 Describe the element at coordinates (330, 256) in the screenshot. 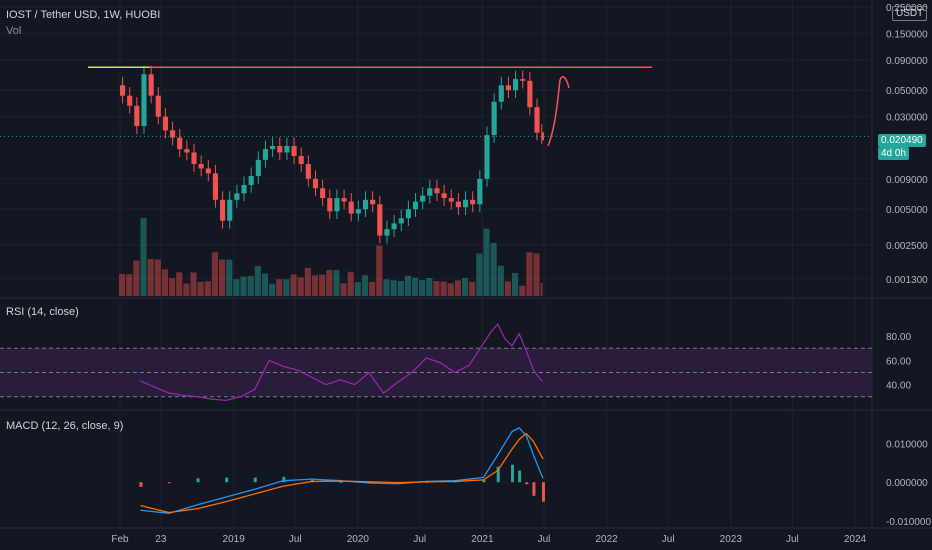

I see `volume-bars` at that location.